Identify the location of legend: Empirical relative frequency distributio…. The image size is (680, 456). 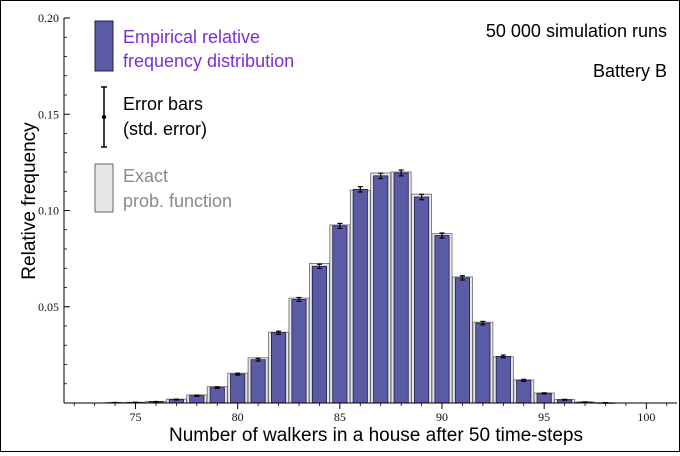
(194, 116).